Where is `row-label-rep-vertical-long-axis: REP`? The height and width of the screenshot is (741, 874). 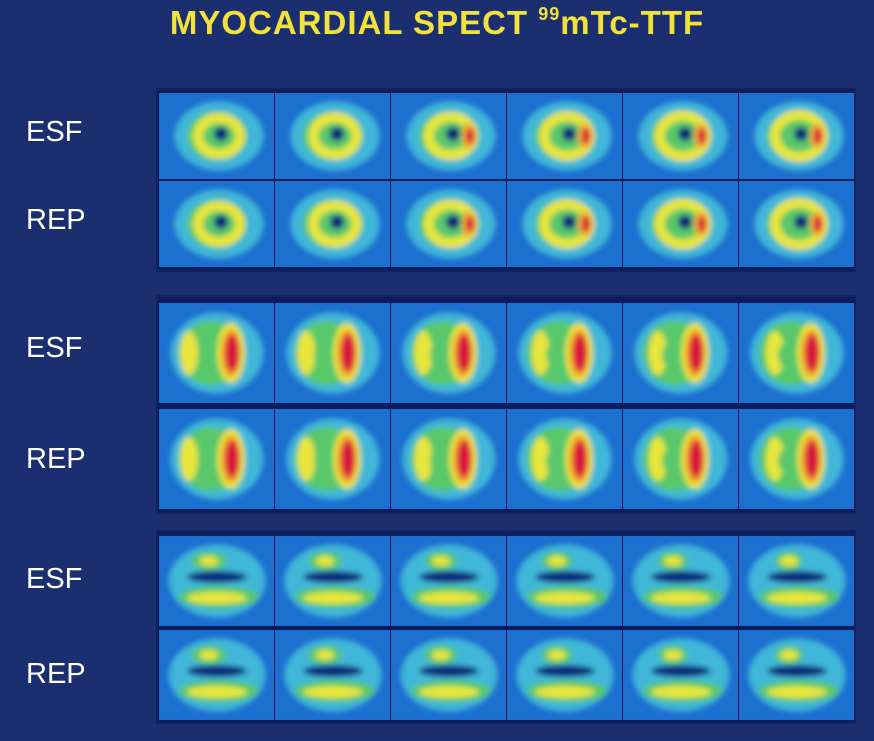
row-label-rep-vertical-long-axis: REP is located at coordinates (56, 459).